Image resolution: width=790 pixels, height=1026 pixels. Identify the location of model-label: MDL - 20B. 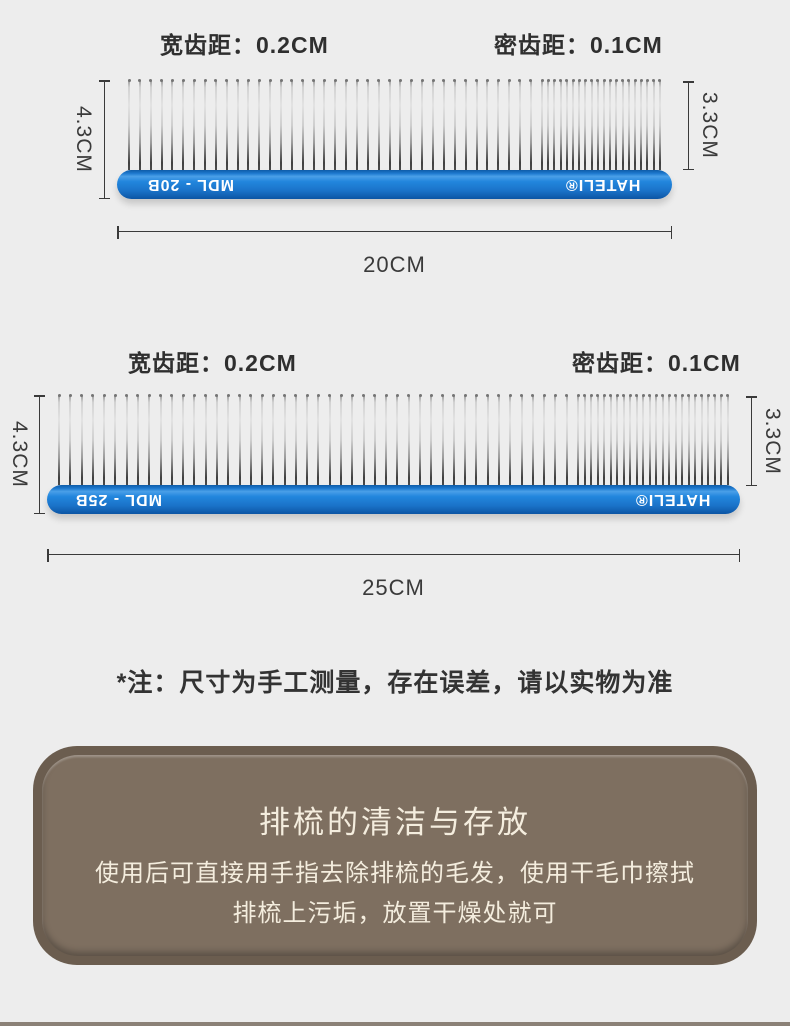
(190, 184).